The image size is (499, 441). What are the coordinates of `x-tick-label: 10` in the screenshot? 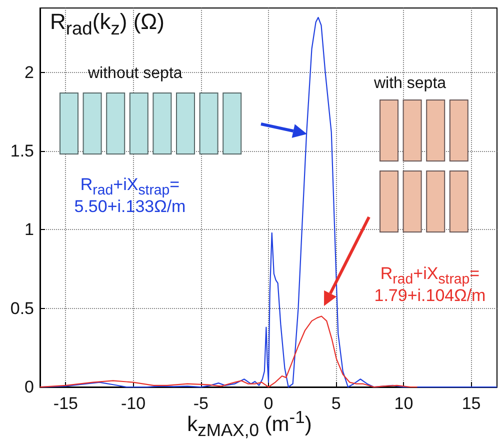 It's located at (404, 403).